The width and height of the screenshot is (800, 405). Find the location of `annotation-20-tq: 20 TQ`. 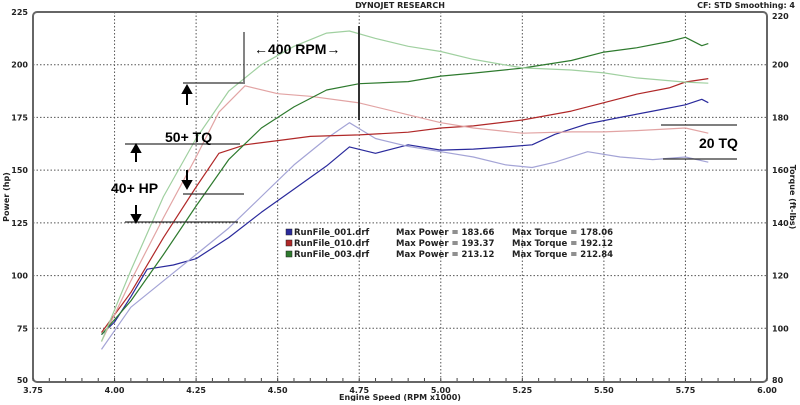

annotation-20-tq: 20 TQ is located at coordinates (718, 143).